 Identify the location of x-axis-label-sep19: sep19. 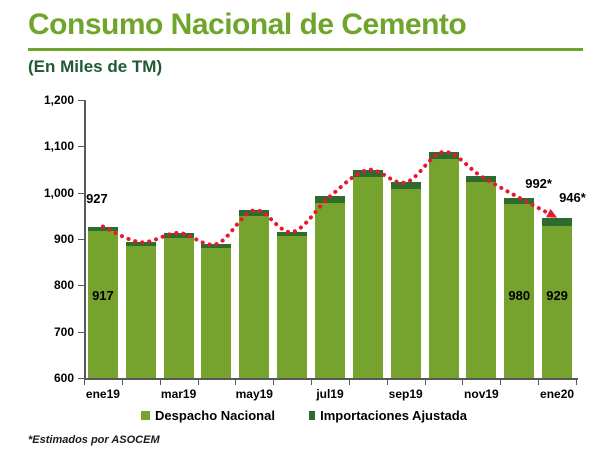
(405, 394).